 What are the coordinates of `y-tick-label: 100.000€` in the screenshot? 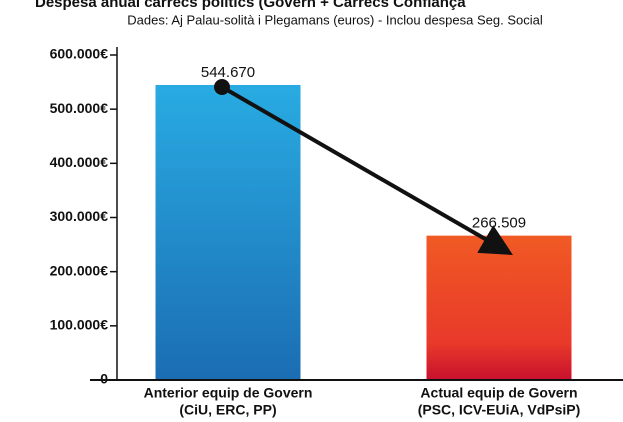 It's located at (79, 325).